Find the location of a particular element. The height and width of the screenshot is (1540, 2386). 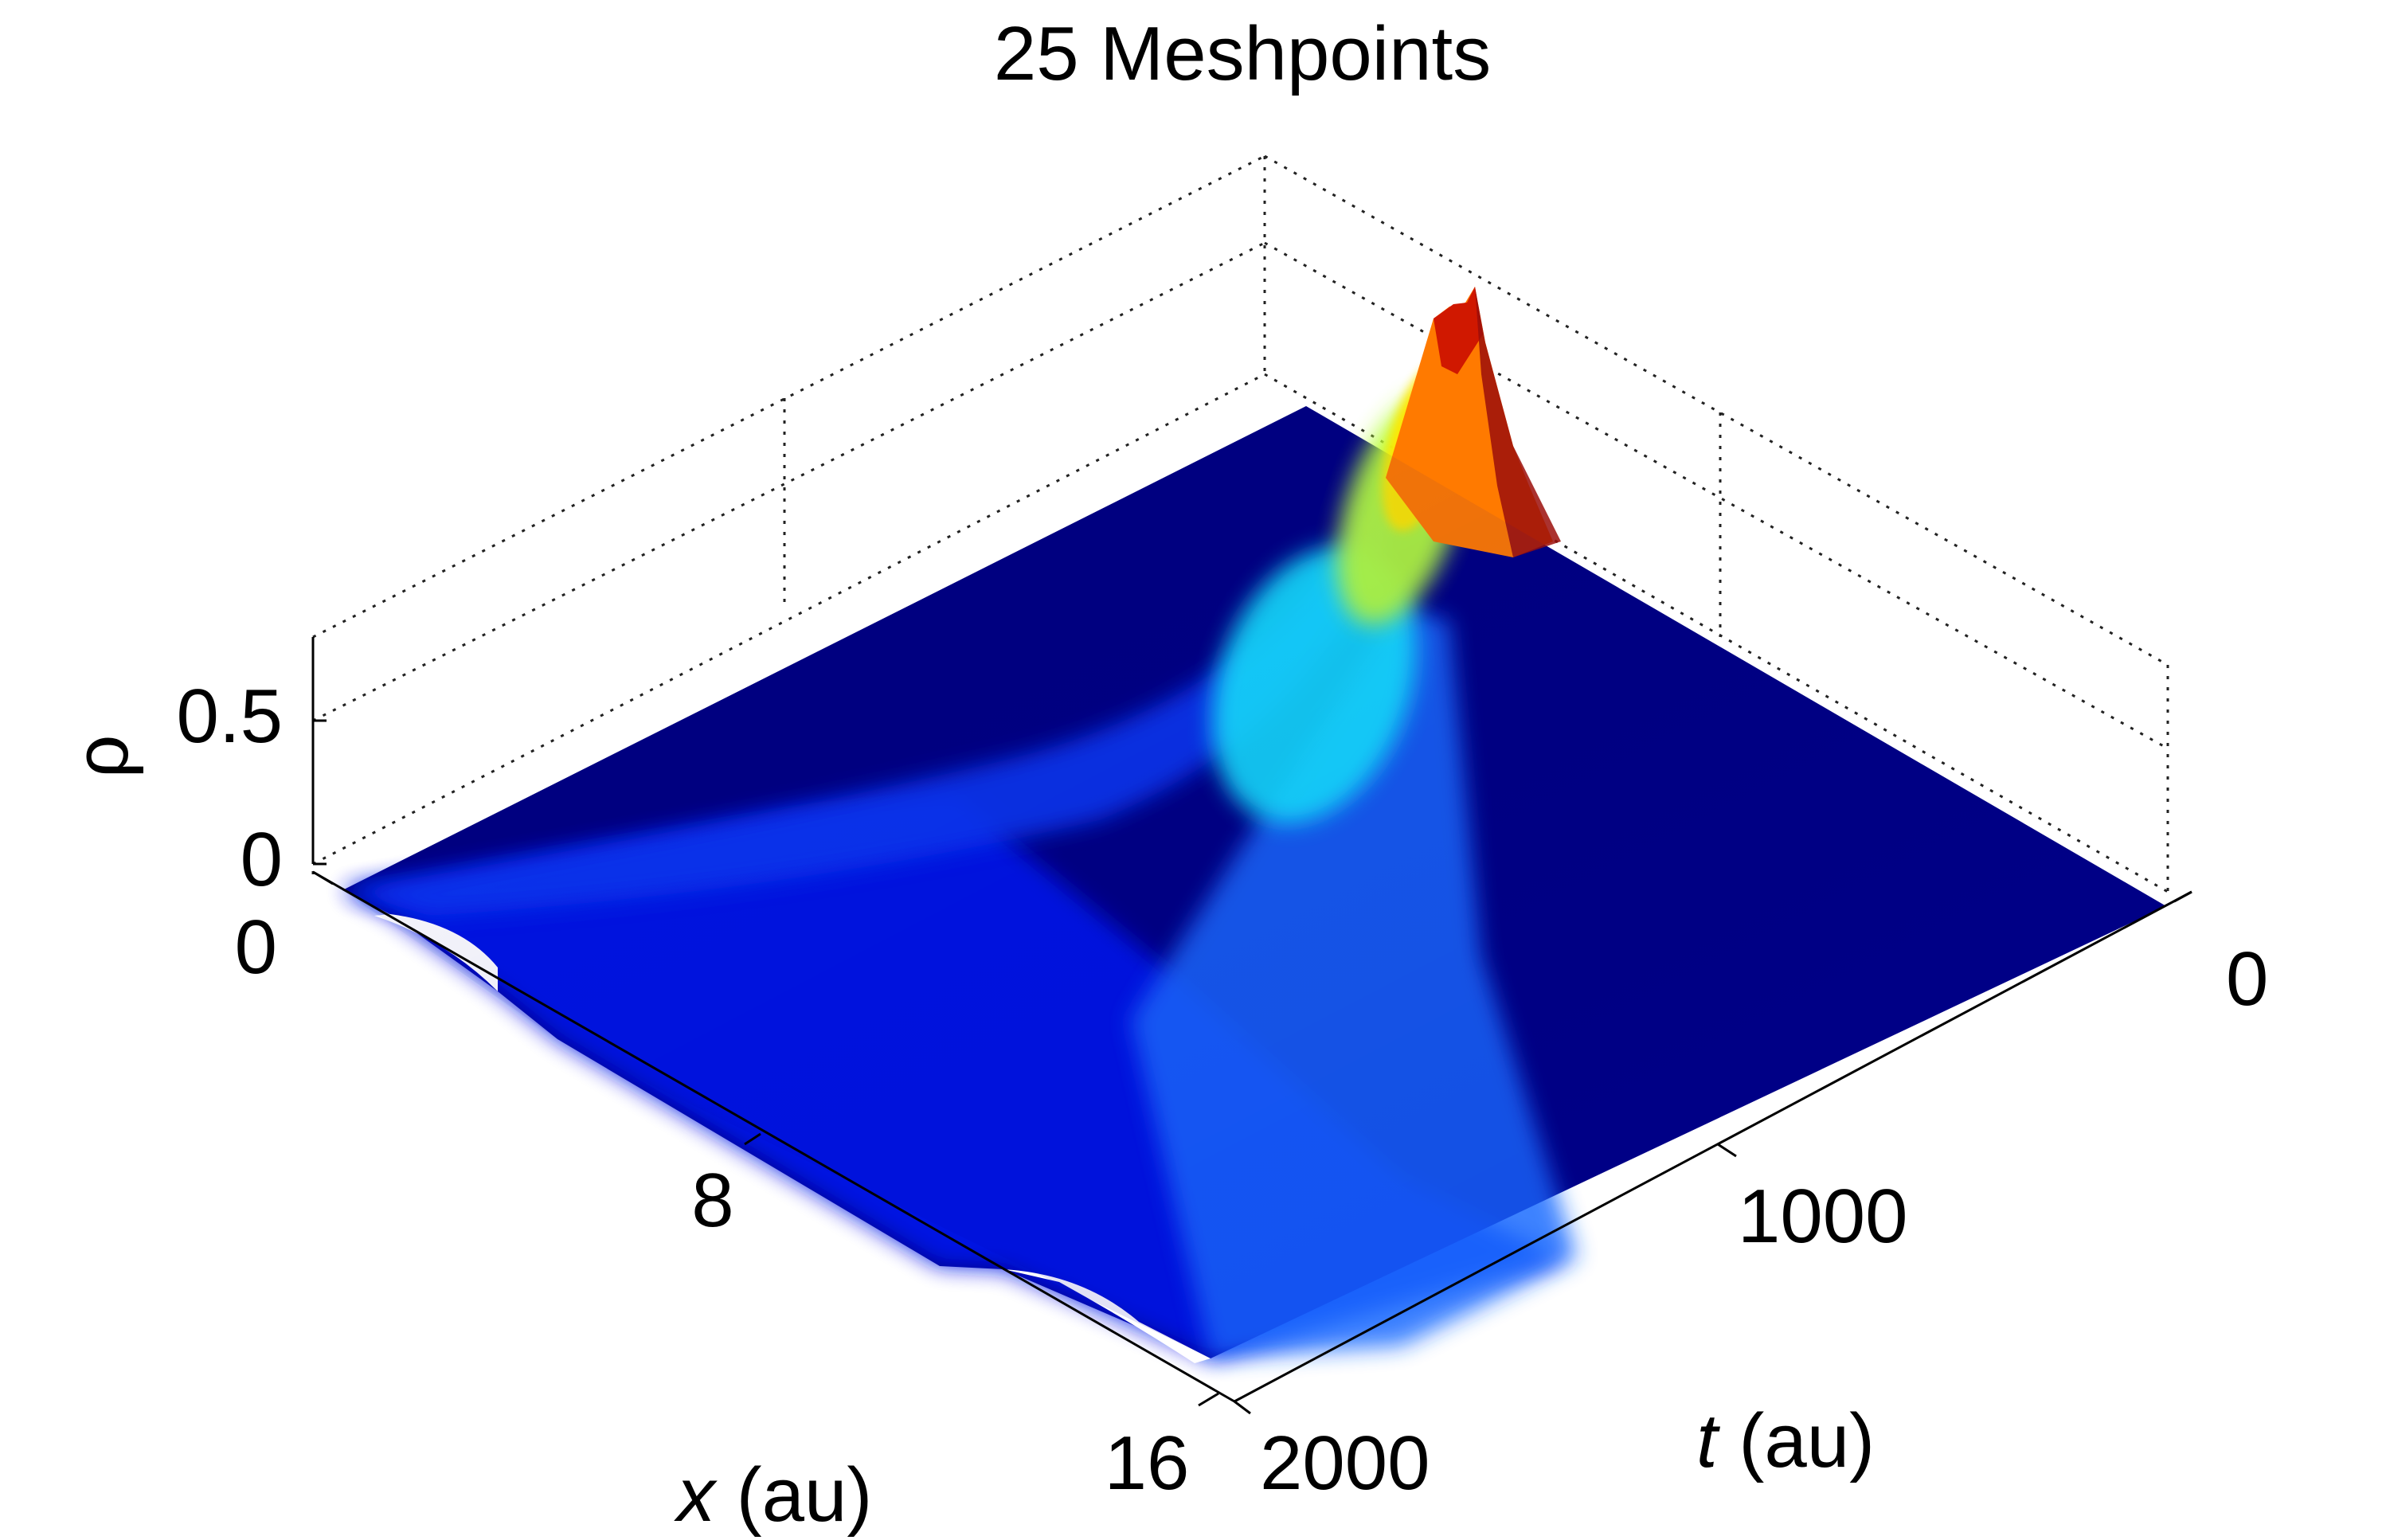

t-axis-label-unit: (au) is located at coordinates (1796, 1440).